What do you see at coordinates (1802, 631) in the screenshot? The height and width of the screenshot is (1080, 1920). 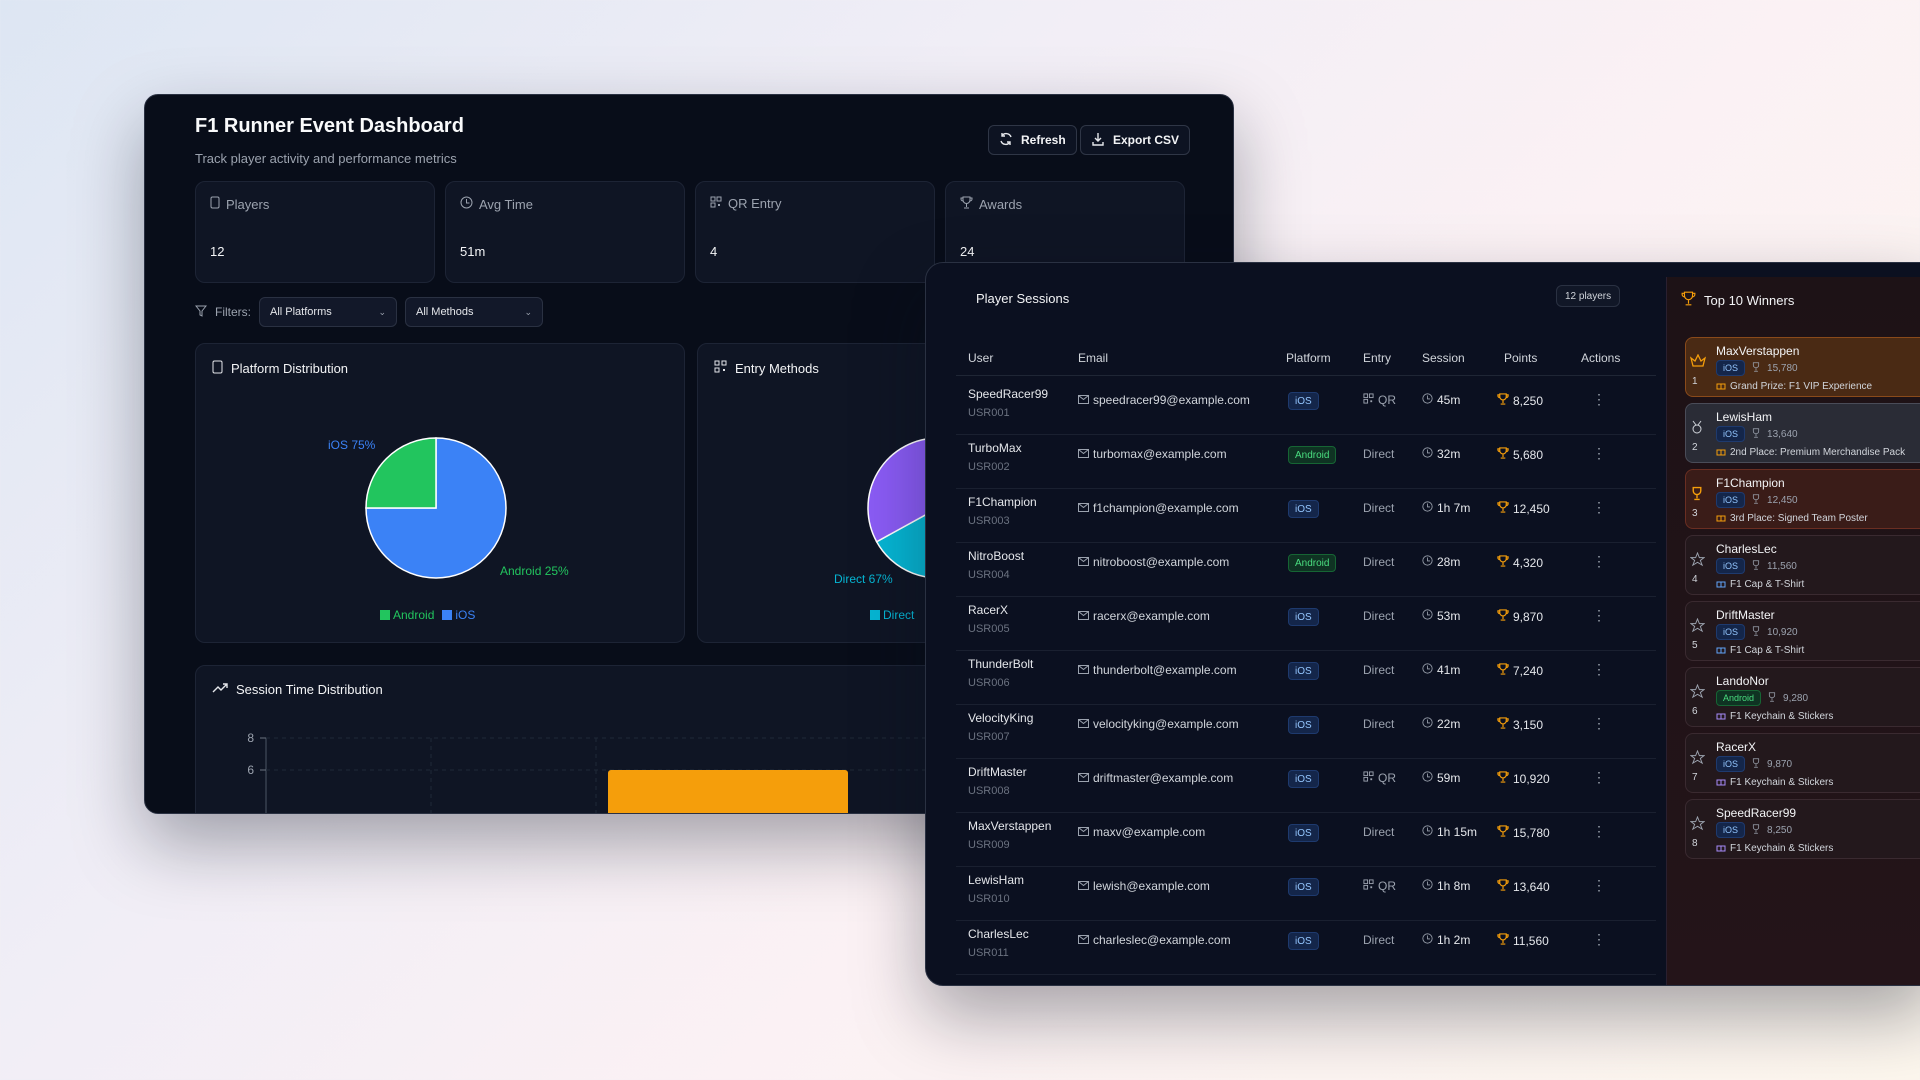 I see `winner-card: 5 DriftMaster iOS 10,920 F1 Cap & T-Shirt` at bounding box center [1802, 631].